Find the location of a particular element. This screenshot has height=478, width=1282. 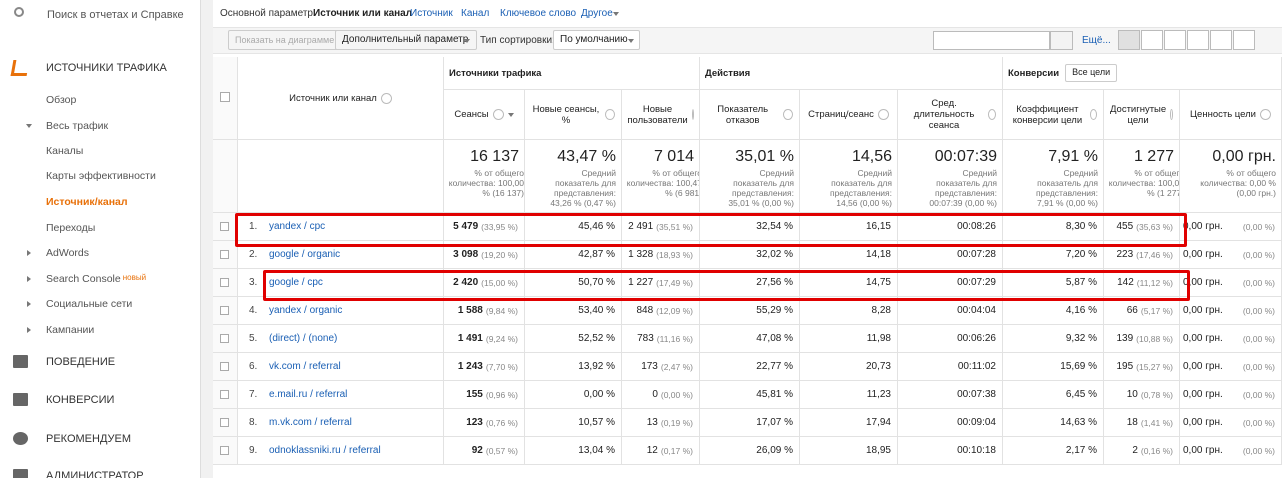

nav-item: Каналы is located at coordinates (65, 151).